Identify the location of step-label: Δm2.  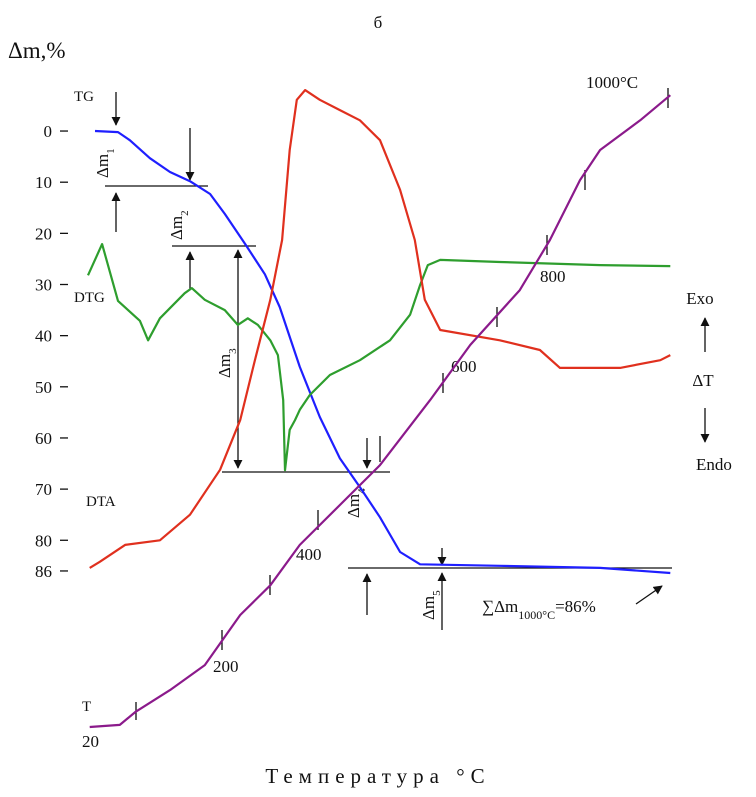
(179, 225).